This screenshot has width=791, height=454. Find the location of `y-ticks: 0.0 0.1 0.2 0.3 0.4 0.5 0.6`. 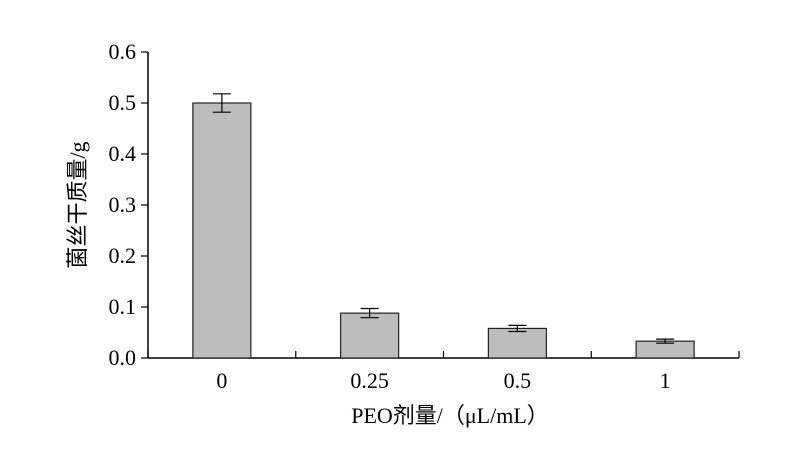

y-ticks: 0.0 0.1 0.2 0.3 0.4 0.5 0.6 is located at coordinates (128, 204).